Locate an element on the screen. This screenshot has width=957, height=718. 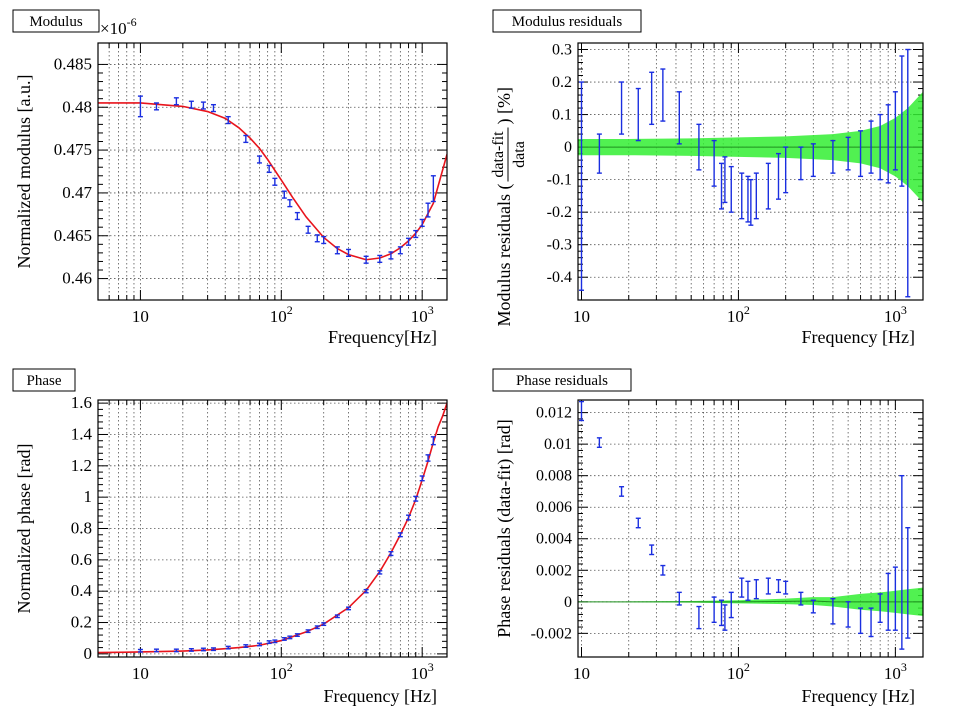
y-tick-label: 1 is located at coordinates (88, 496).